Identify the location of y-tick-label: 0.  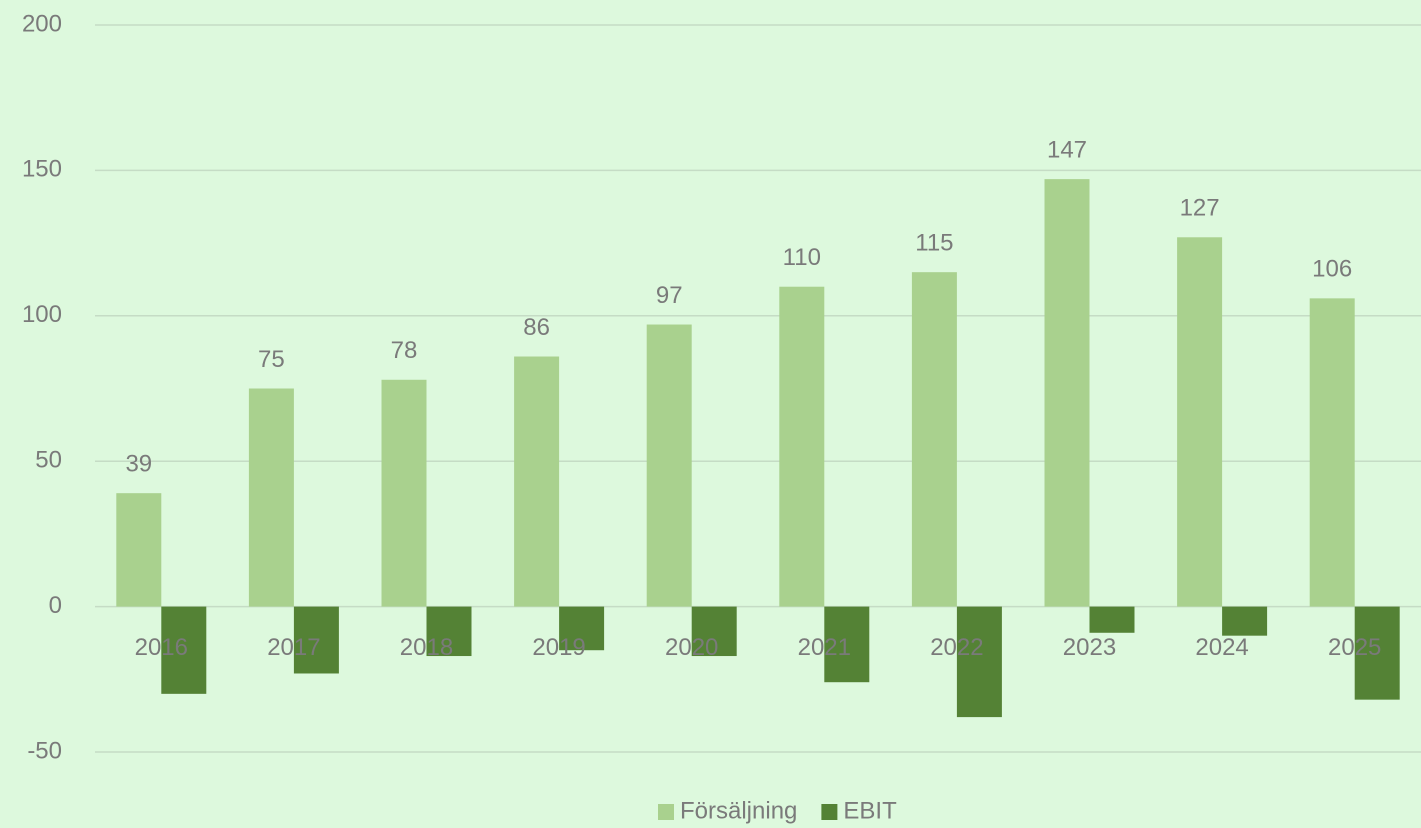
(55, 605).